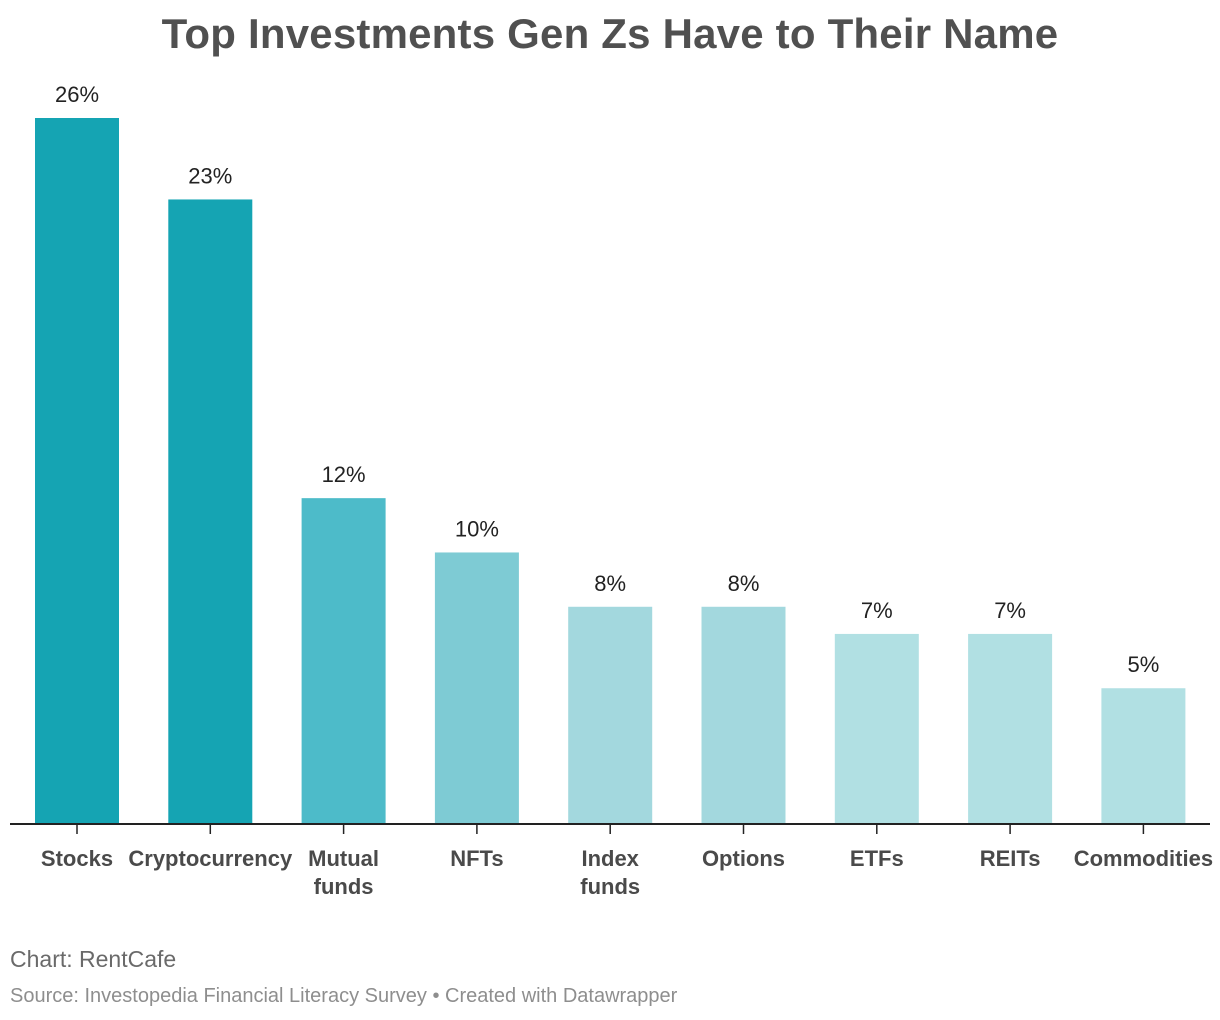 Image resolution: width=1220 pixels, height=1020 pixels. Describe the element at coordinates (610, 829) in the screenshot. I see `x-axis-ticks` at that location.